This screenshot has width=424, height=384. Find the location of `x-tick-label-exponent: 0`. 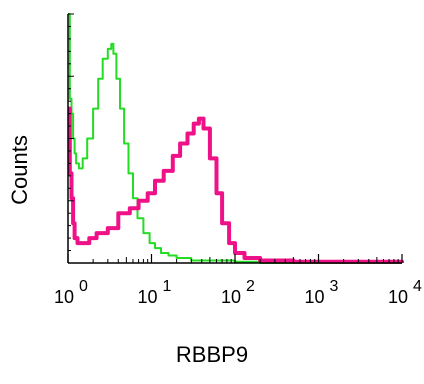

x-tick-label-exponent: 0 is located at coordinates (83, 286).